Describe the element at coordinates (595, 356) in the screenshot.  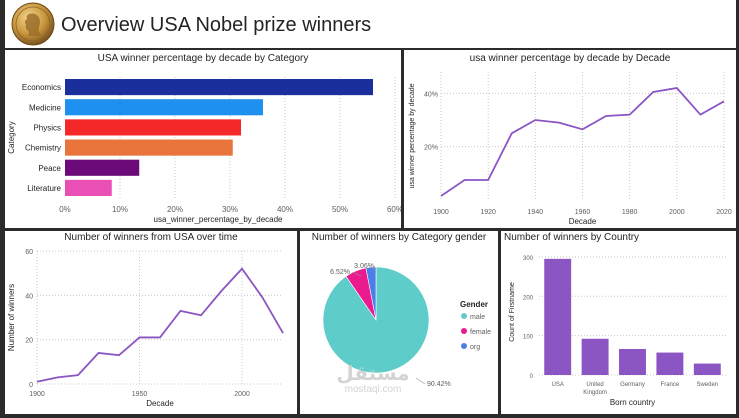
I see `bar-united-kingdom` at that location.